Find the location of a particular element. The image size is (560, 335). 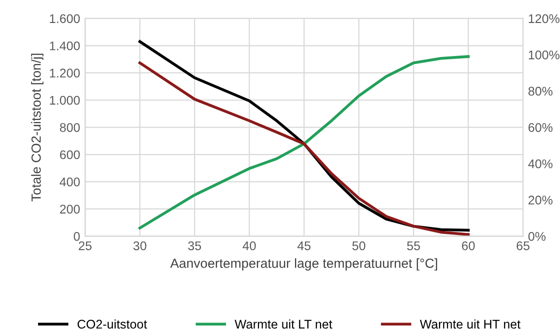

y2-tick-label: 60% is located at coordinates (540, 127).